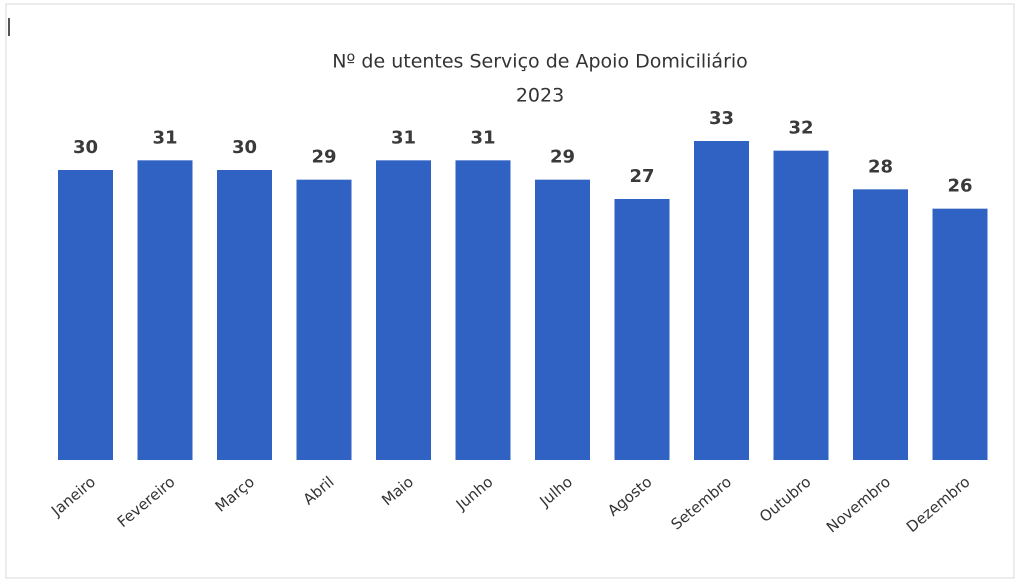  Describe the element at coordinates (959, 186) in the screenshot. I see `data-label: 26` at that location.